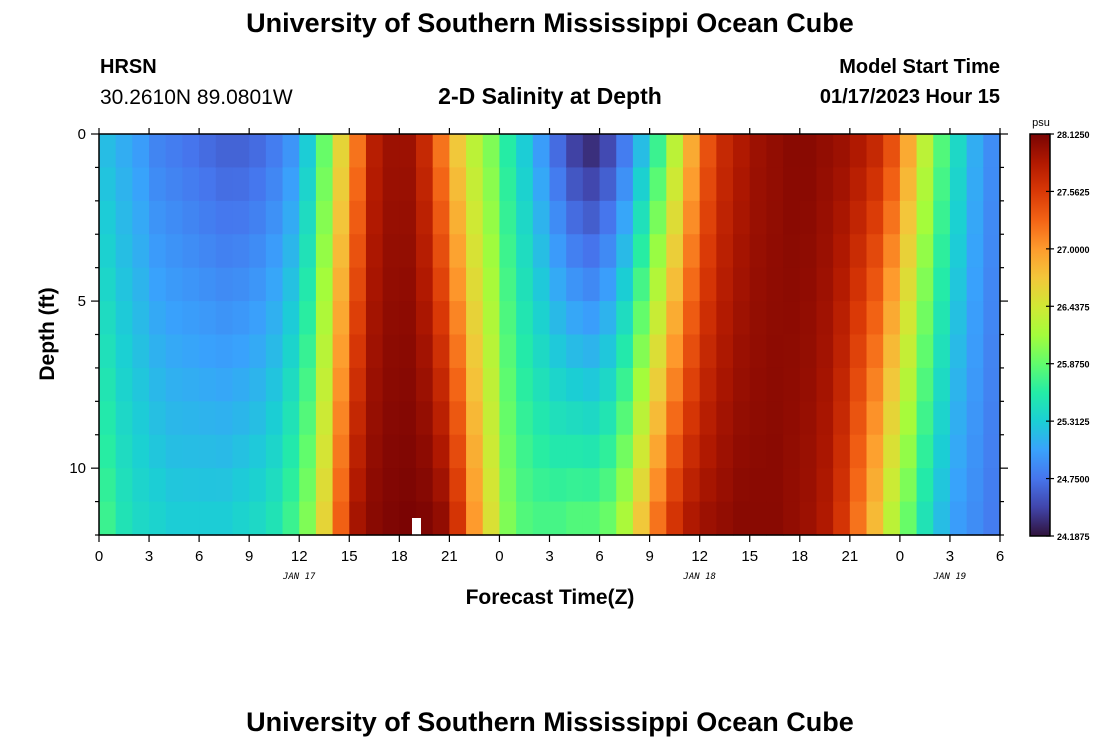 Image resolution: width=1100 pixels, height=750 pixels. Describe the element at coordinates (550, 96) in the screenshot. I see `chart-title: 2-D Salinity at Depth` at that location.